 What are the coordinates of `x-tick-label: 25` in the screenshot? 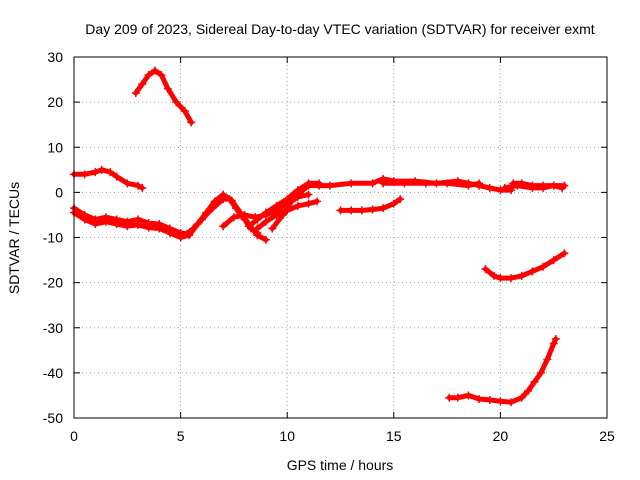 It's located at (607, 436).